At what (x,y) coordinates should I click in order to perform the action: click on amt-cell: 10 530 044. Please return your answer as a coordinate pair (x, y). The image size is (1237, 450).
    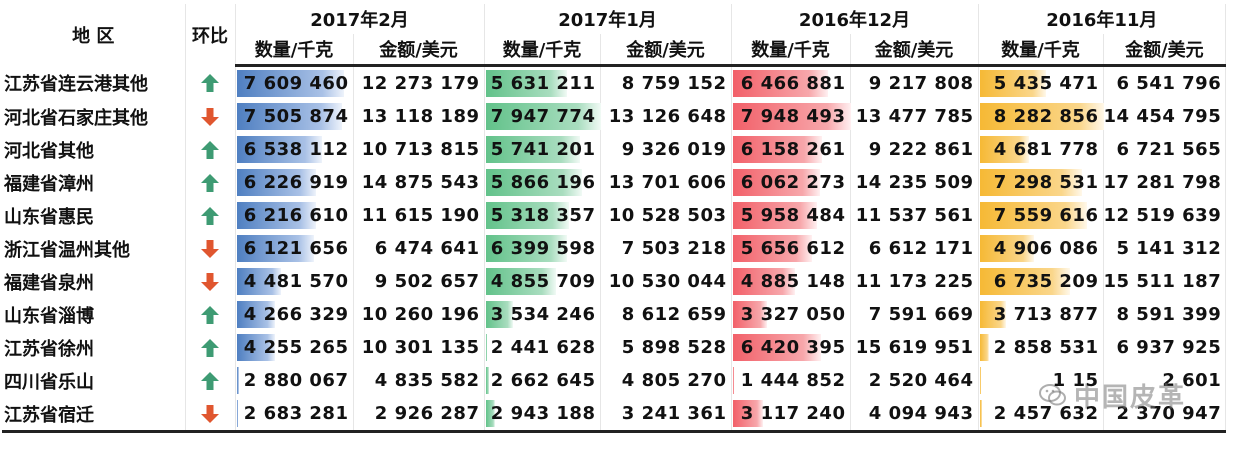
    Looking at the image, I should click on (666, 281).